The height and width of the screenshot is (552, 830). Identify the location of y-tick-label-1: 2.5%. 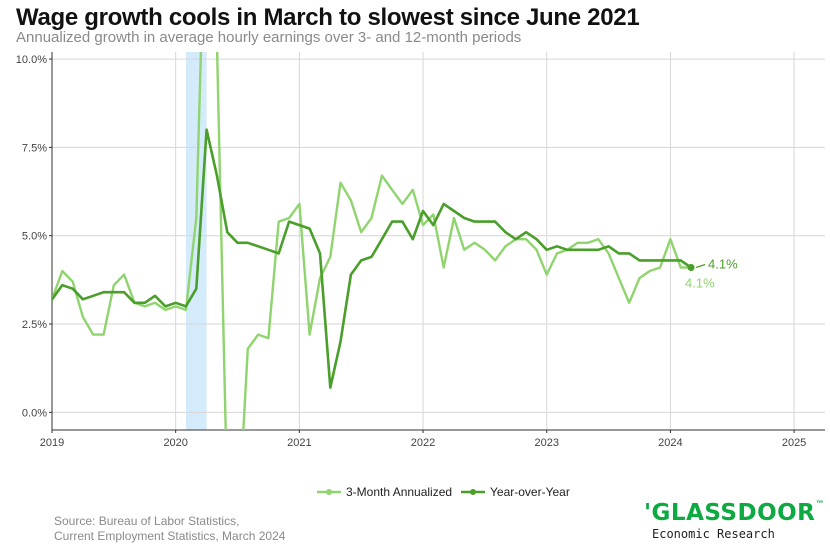
(34, 325).